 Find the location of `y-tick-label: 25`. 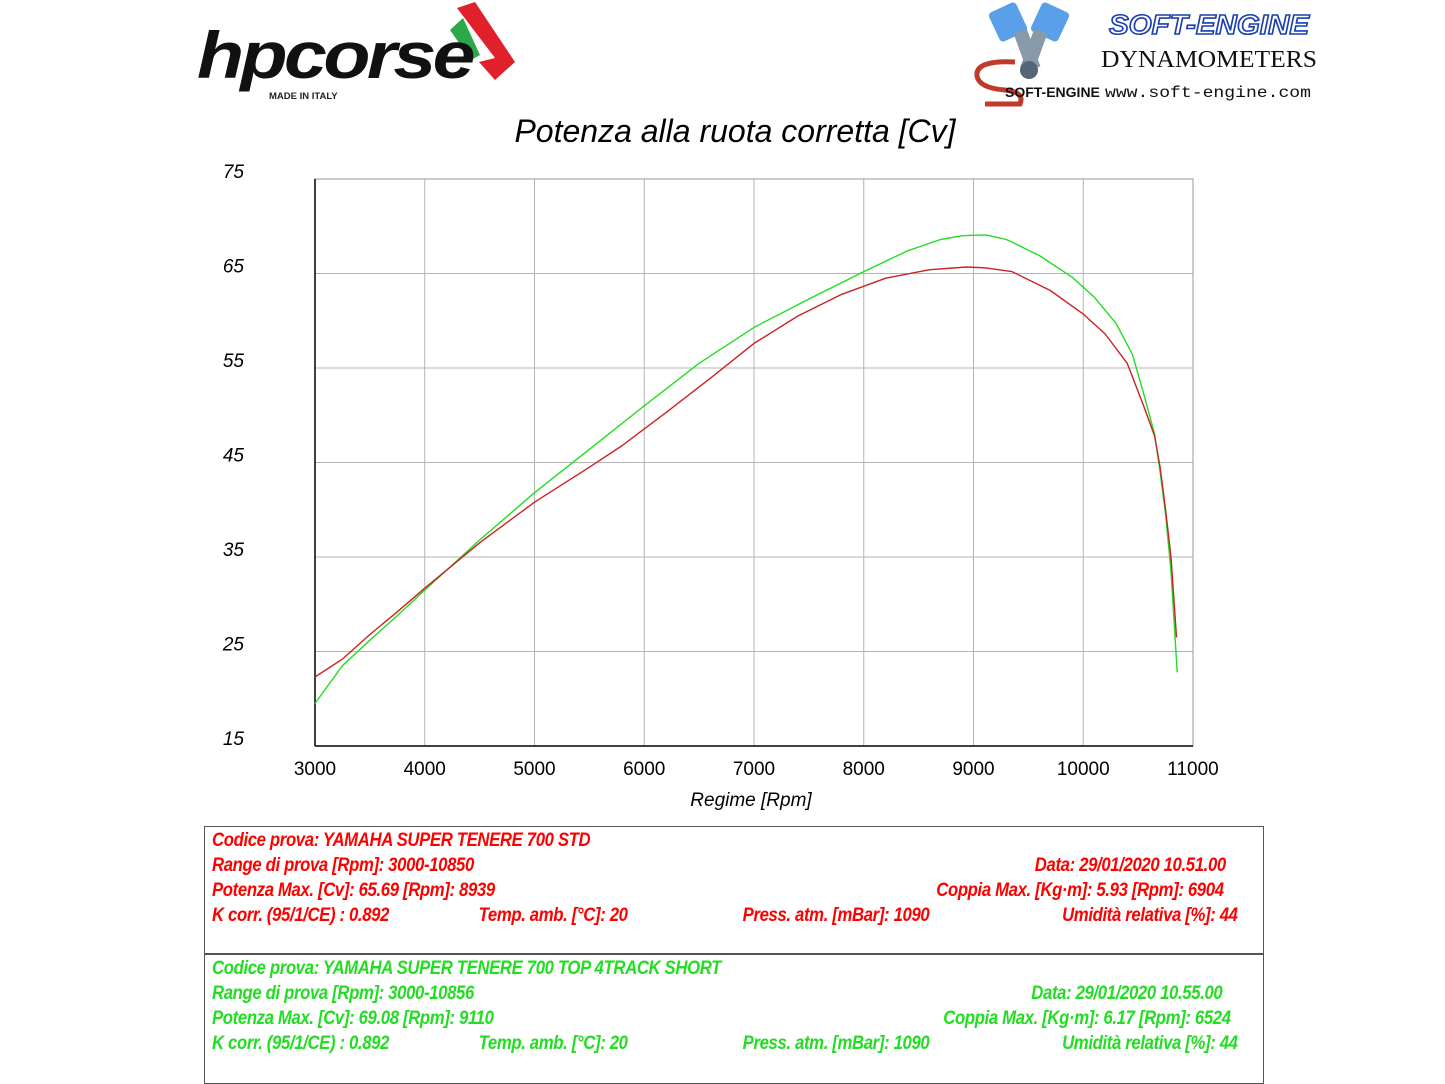

y-tick-label: 25 is located at coordinates (233, 645).